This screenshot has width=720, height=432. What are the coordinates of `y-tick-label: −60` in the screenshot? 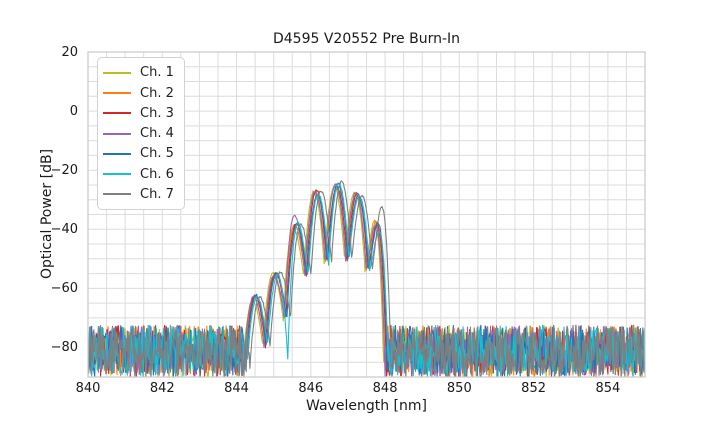 It's located at (64, 288).